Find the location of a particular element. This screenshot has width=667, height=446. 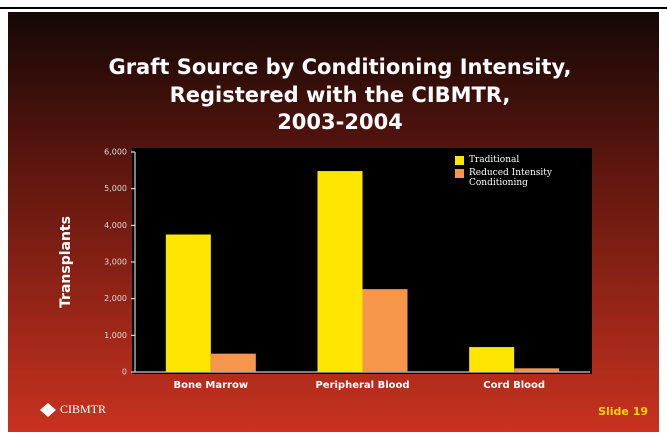

x-tick-label: Bone Marrow is located at coordinates (211, 385).